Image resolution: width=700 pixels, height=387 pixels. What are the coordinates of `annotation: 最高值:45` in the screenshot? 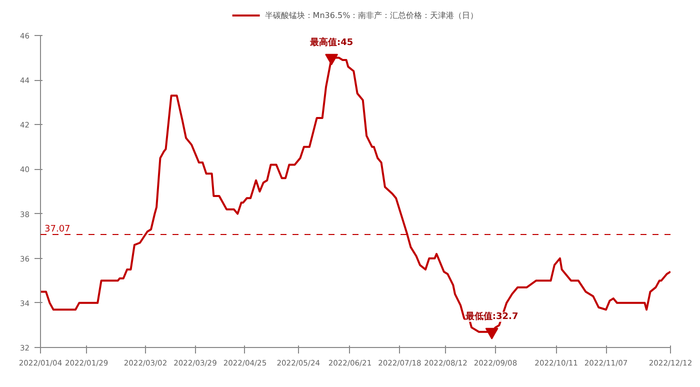 It's located at (331, 42).